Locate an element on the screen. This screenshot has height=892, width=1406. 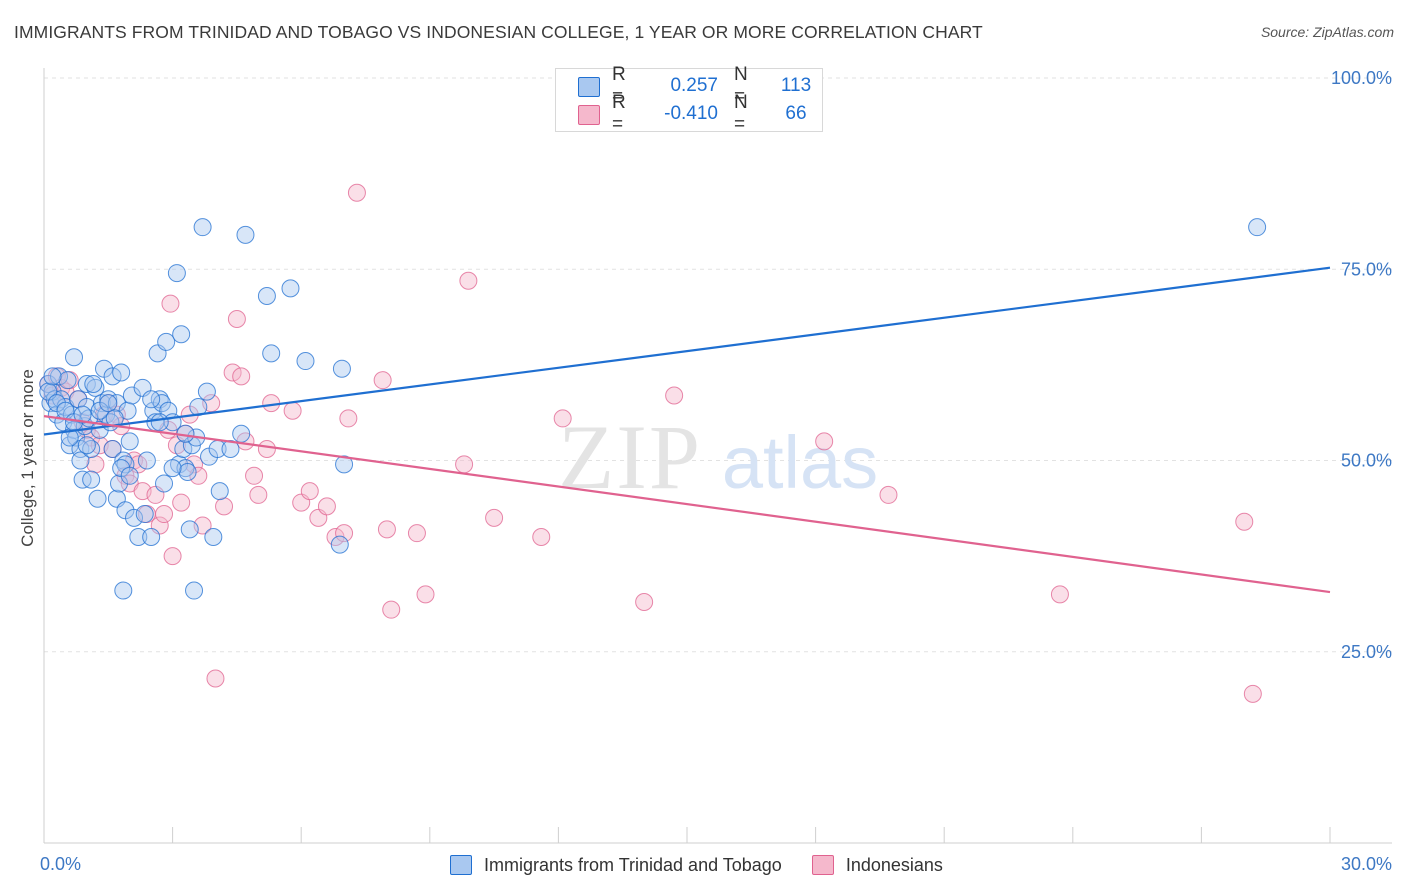
y-tick-label: 100.0% is located at coordinates (1361, 78).